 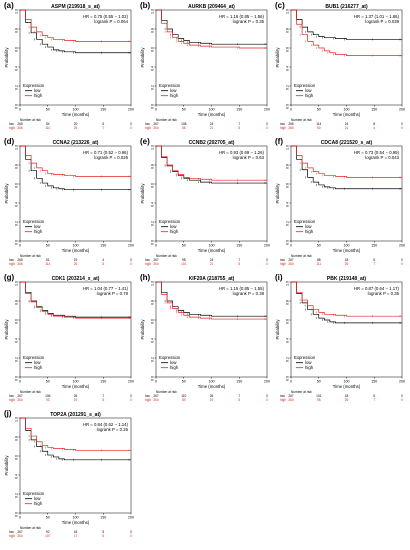 I want to click on panel-title: BUB1 (216277_at), so click(x=346, y=7).